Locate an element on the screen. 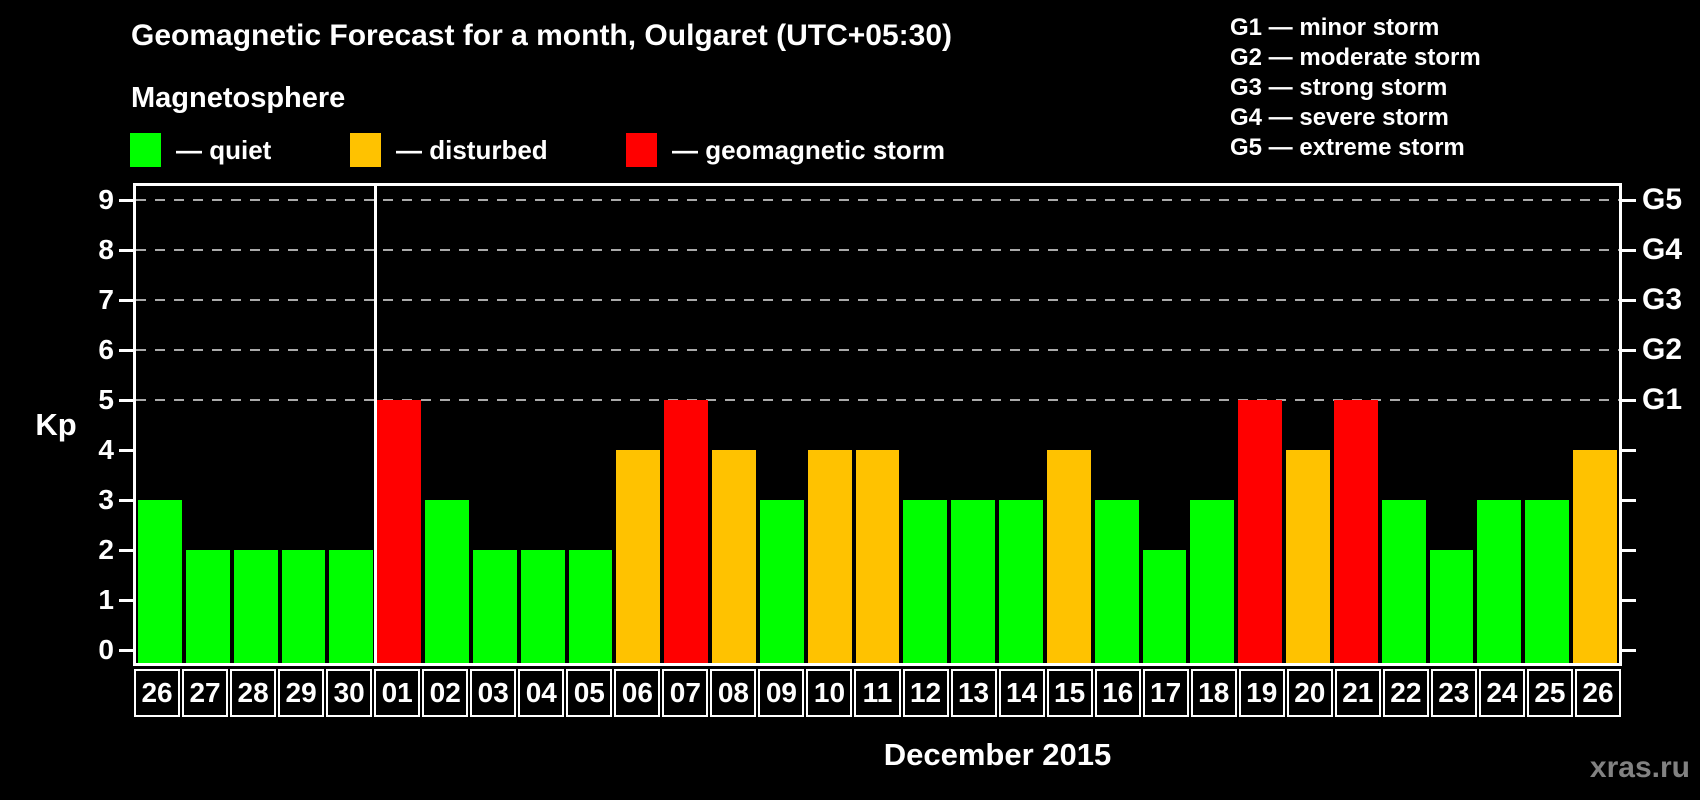  y-tick-label-6: 6 is located at coordinates (106, 349).